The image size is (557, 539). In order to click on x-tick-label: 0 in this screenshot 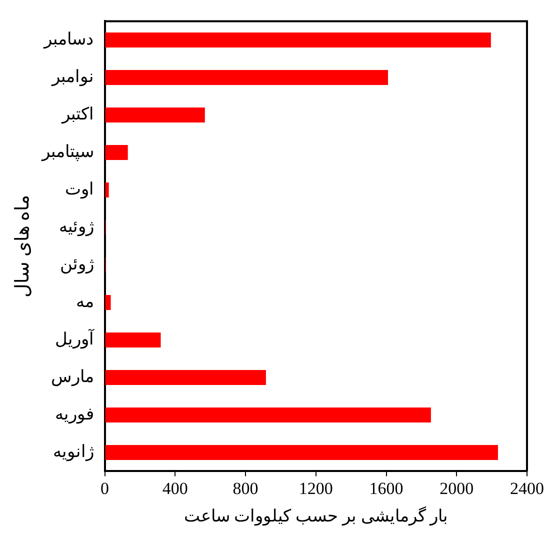, I will do `click(105, 488)`.